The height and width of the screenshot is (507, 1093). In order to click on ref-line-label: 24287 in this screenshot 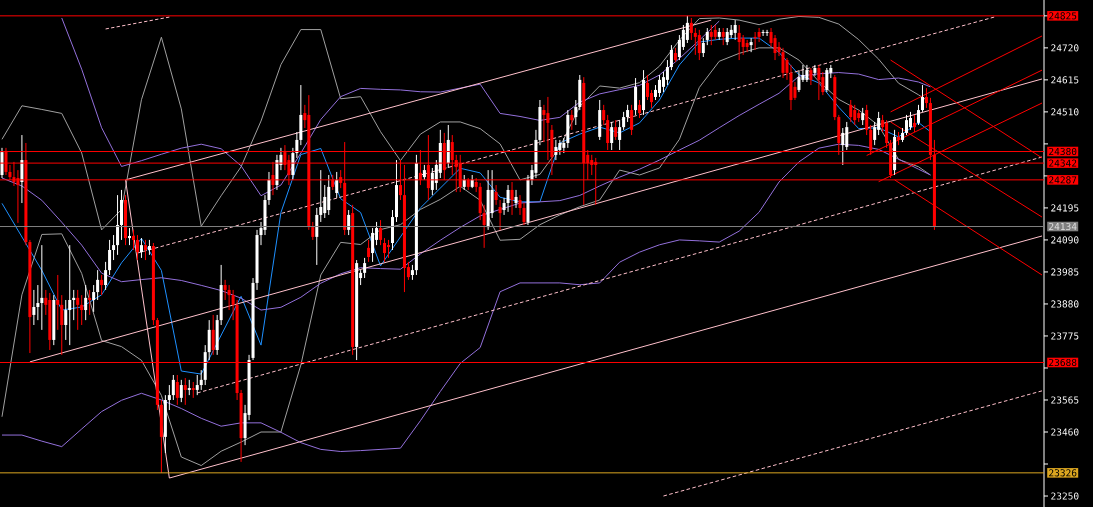, I will do `click(1063, 180)`.